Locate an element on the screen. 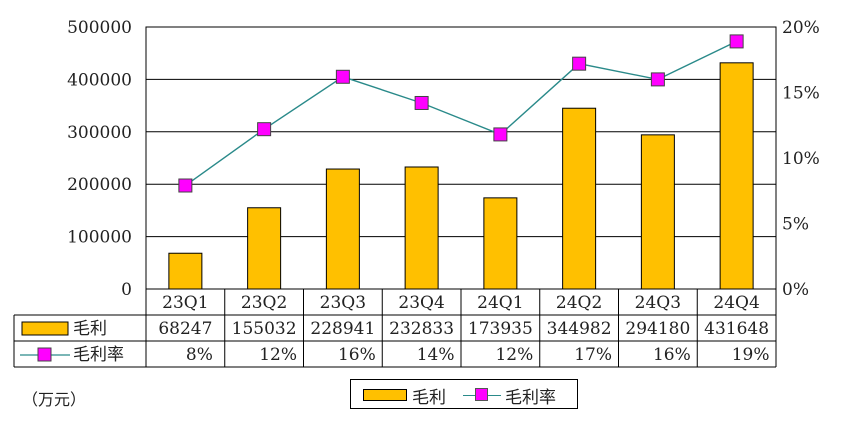  table-cell: 19% is located at coordinates (751, 355).